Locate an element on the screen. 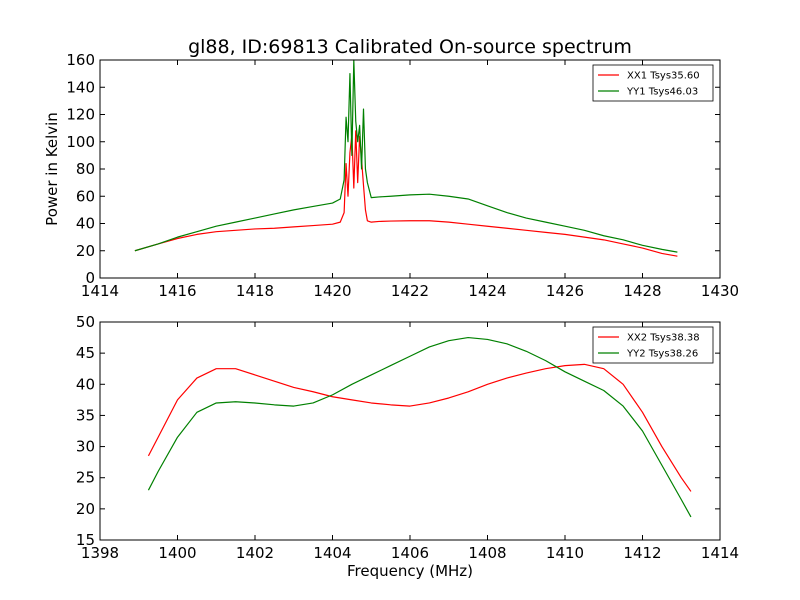 The height and width of the screenshot is (600, 800). y-tick-label: 35 is located at coordinates (85, 415).